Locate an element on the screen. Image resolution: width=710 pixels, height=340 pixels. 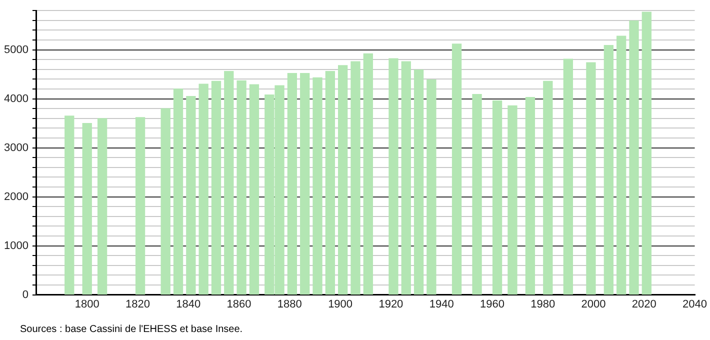
y-tick-label: 0 is located at coordinates (25, 294).